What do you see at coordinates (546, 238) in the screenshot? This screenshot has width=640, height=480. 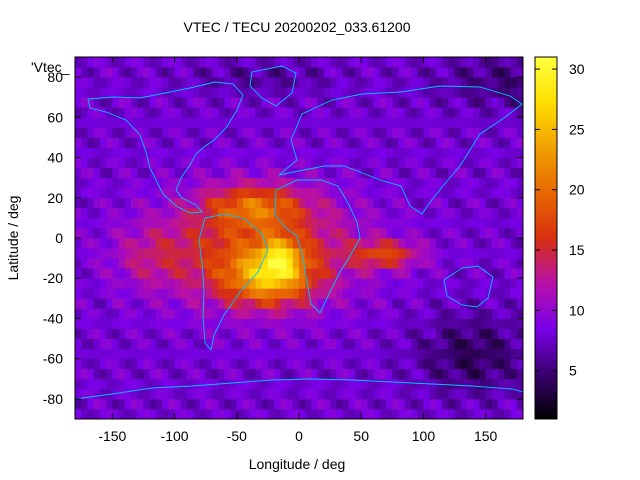 I see `colorbar` at bounding box center [546, 238].